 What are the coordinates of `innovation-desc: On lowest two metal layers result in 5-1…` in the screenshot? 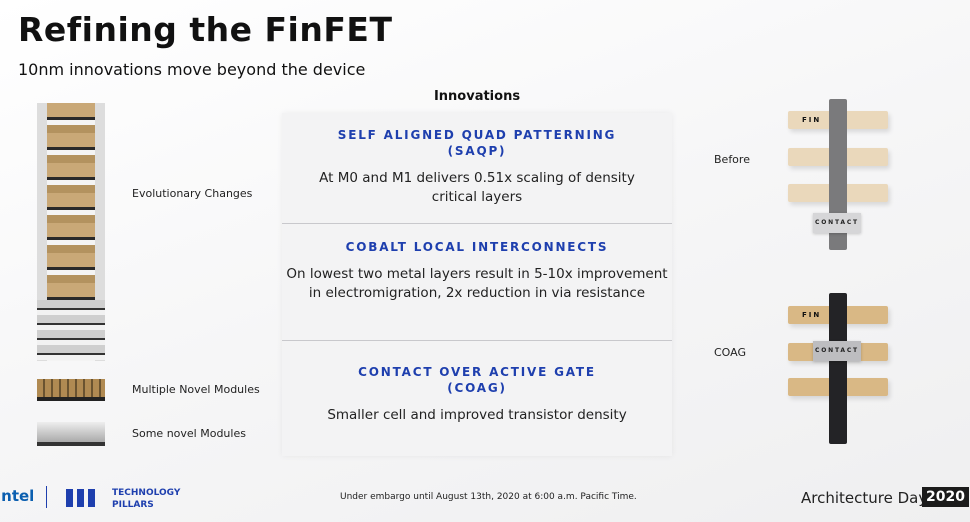 It's located at (477, 274).